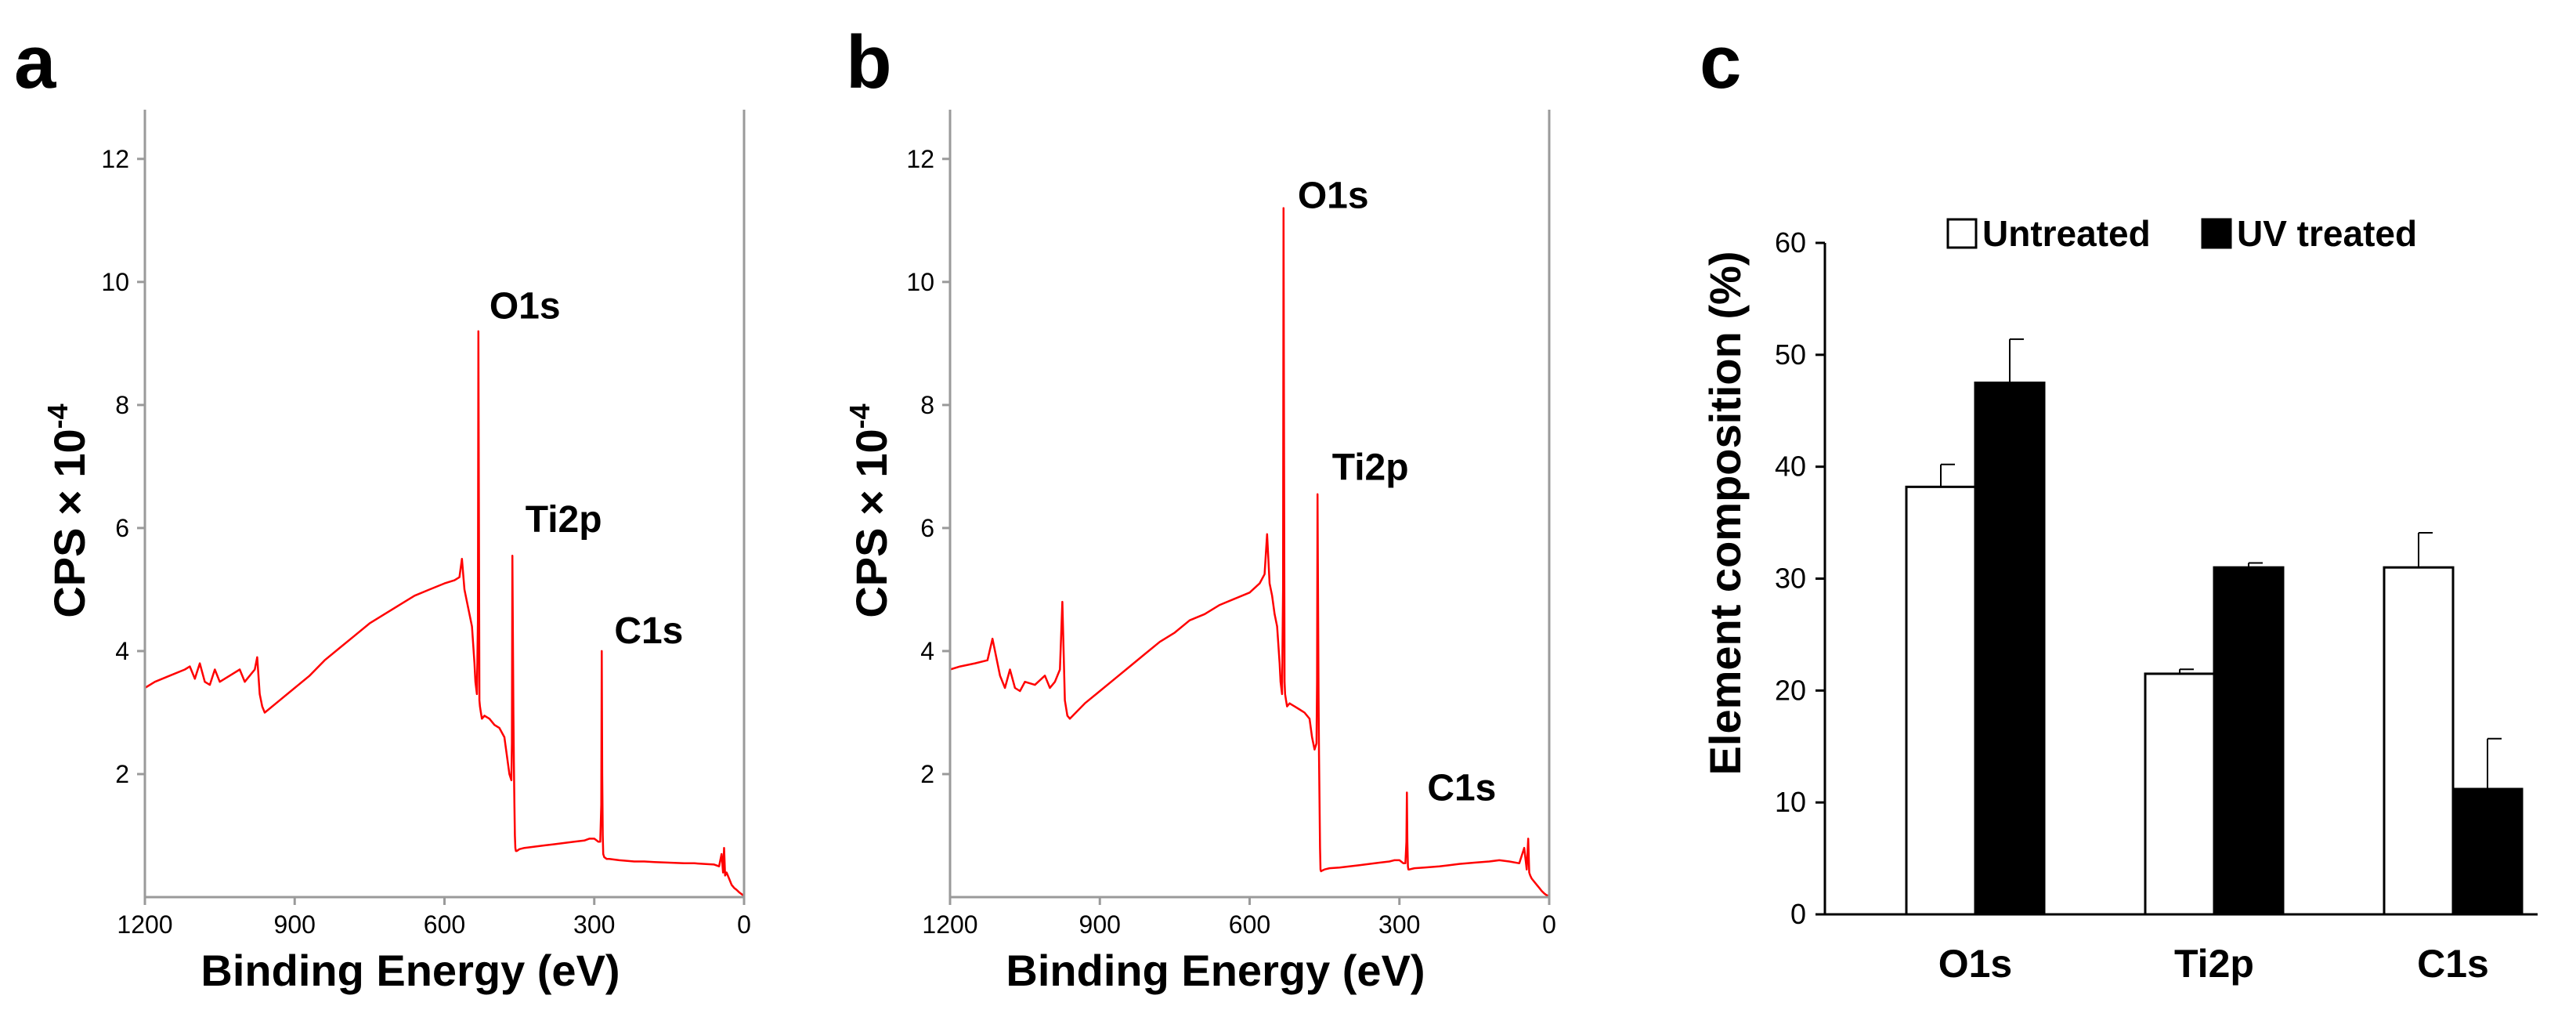  I want to click on y-tick-label-a: 12, so click(115, 159).